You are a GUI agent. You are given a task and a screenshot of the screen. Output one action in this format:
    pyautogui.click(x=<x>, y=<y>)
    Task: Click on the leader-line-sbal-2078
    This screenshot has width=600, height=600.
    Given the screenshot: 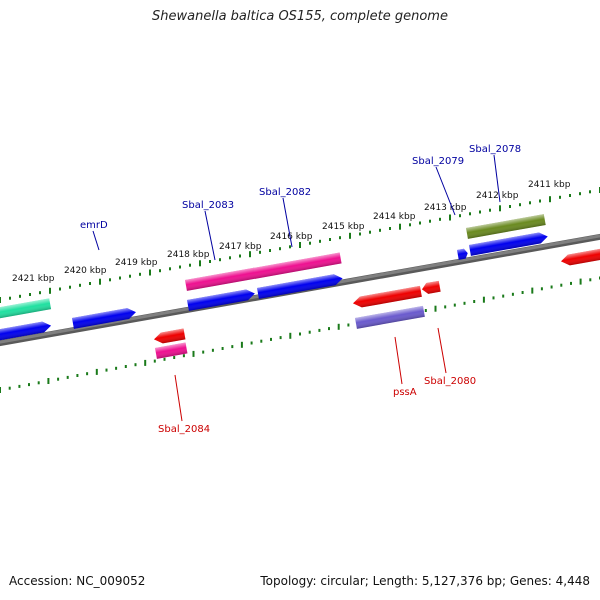 What is the action you would take?
    pyautogui.click(x=497, y=178)
    